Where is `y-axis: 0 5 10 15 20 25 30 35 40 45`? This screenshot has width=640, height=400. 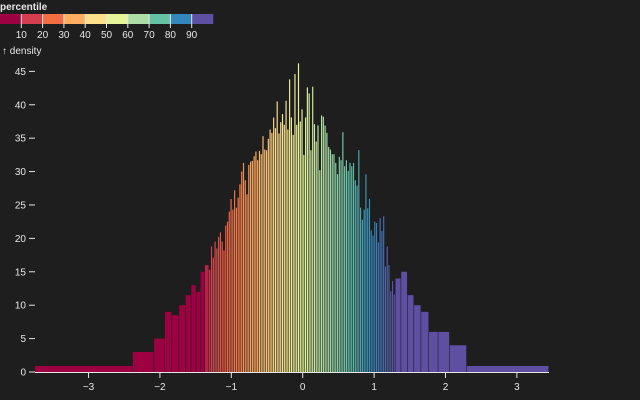 y-axis: 0 5 10 15 20 25 30 35 40 45 is located at coordinates (25, 223).